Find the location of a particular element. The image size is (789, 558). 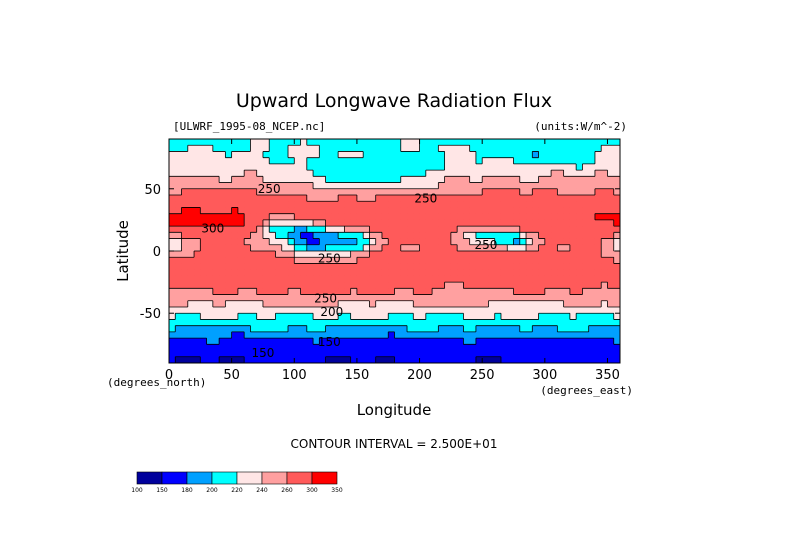

x-tick-label: 200 is located at coordinates (419, 375).